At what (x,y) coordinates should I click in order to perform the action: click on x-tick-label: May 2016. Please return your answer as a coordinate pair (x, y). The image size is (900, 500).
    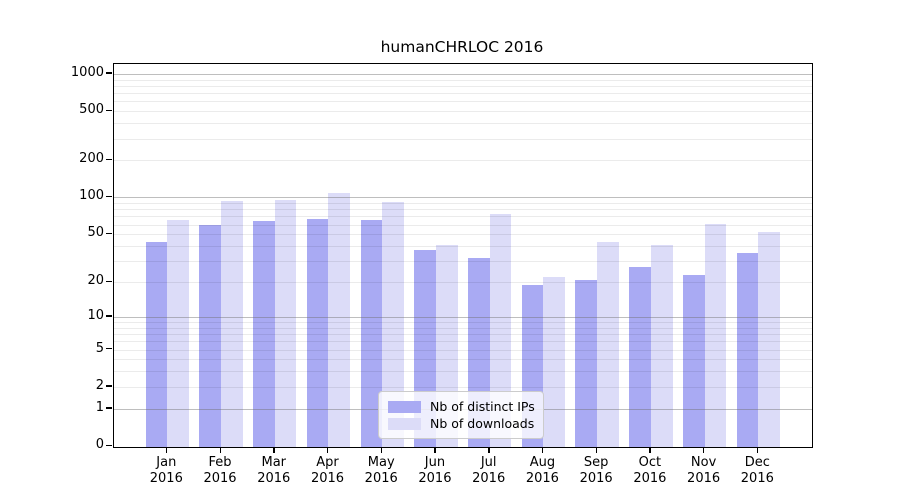
    Looking at the image, I should click on (381, 470).